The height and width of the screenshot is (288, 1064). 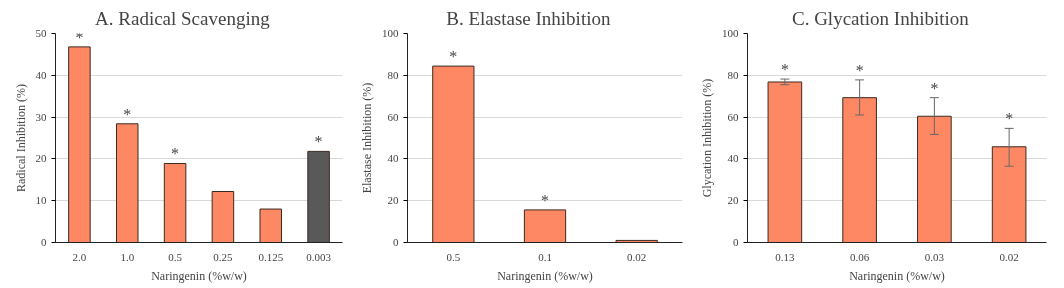 I want to click on x-tick-label: 0.03, so click(x=934, y=256).